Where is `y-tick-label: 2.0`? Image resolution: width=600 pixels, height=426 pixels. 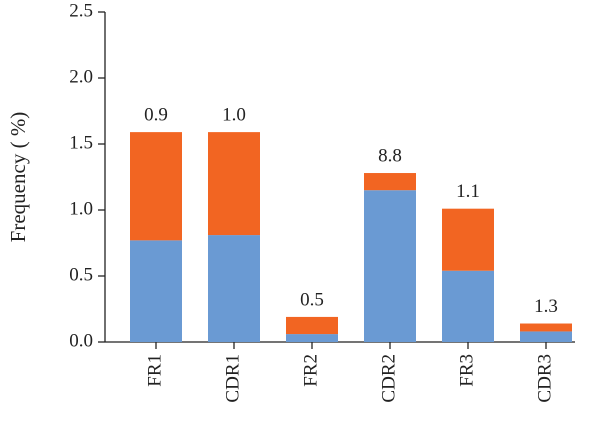 y-tick-label: 2.0 is located at coordinates (81, 76).